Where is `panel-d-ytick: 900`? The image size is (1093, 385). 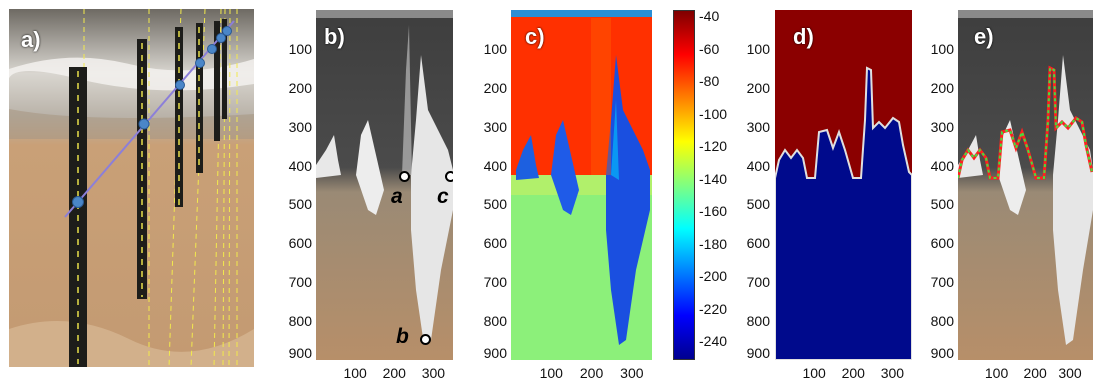
panel-d-ytick: 900 is located at coordinates (758, 353).